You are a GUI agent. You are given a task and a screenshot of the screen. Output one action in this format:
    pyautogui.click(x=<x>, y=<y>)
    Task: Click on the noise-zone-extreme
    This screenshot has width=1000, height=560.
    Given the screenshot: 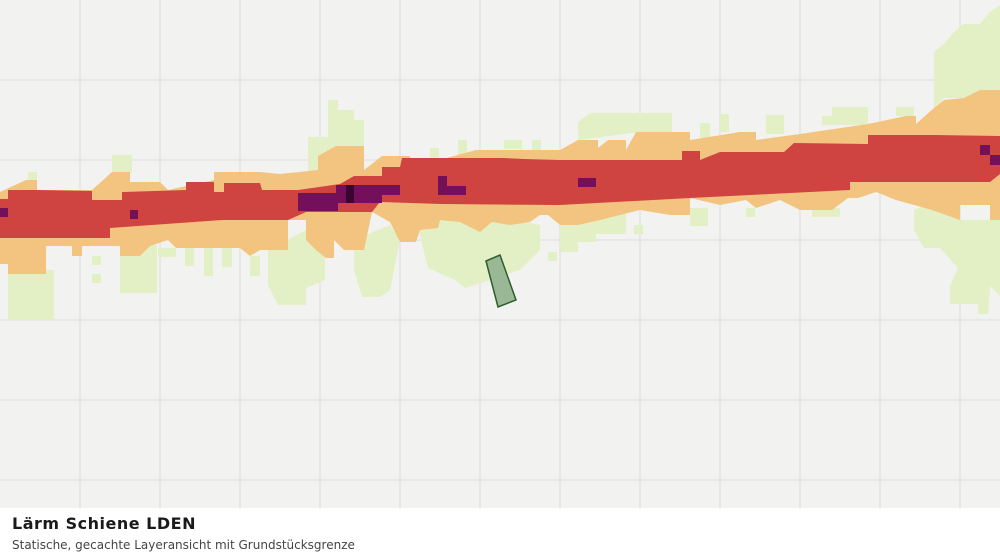 What is the action you would take?
    pyautogui.click(x=350, y=194)
    